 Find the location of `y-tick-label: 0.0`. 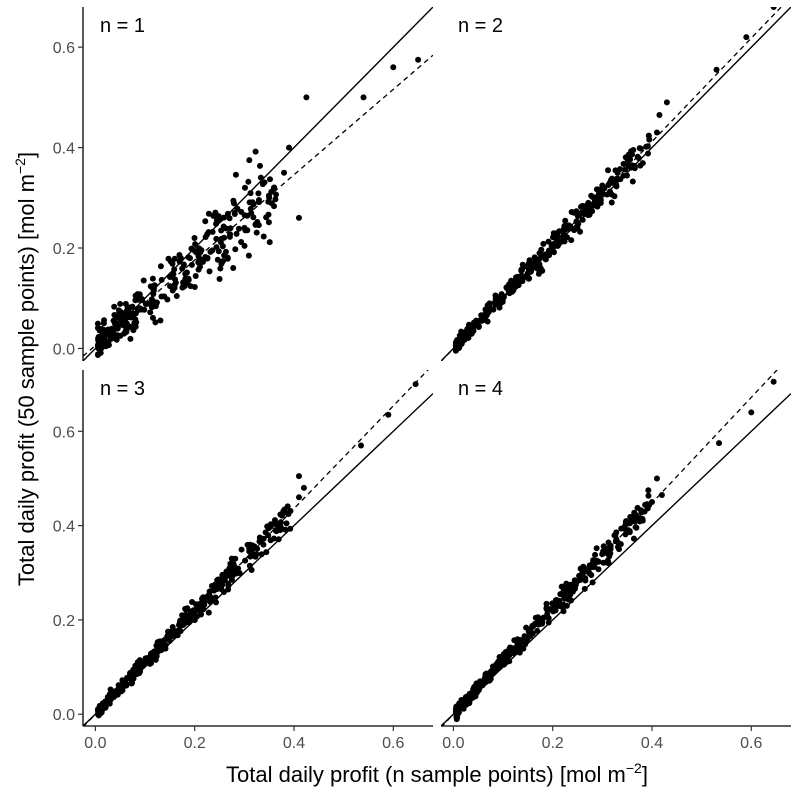

y-tick-label: 0.0 is located at coordinates (64, 715).